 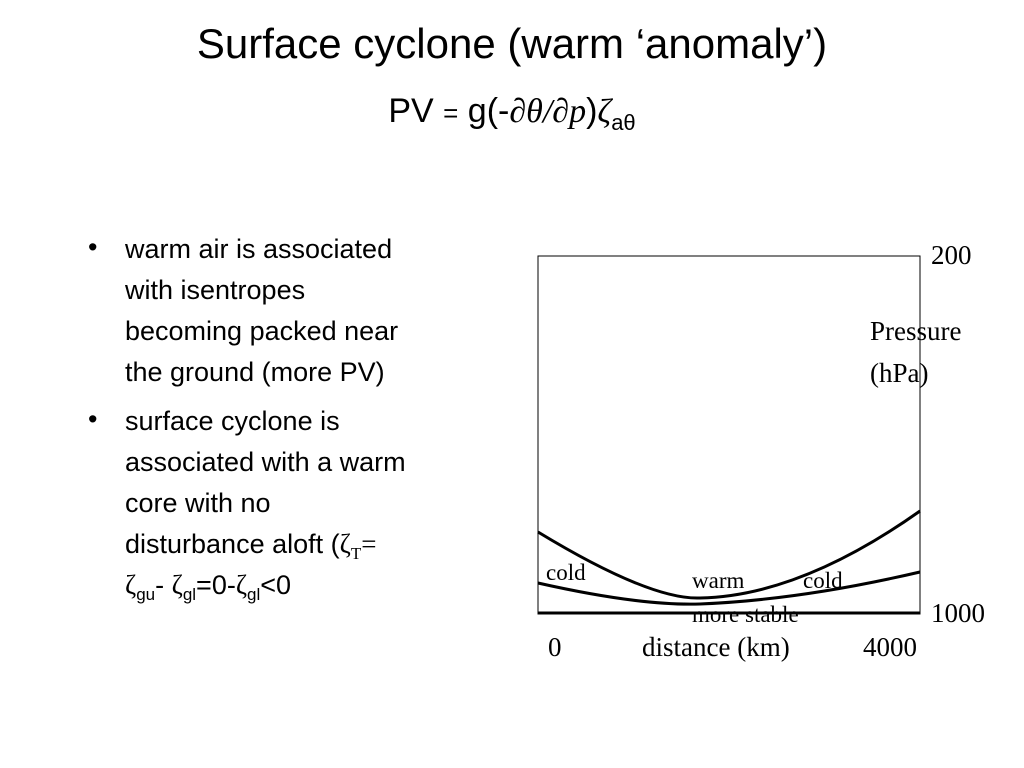 What do you see at coordinates (255, 372) in the screenshot?
I see `bullet-line: the ground (more PV)` at bounding box center [255, 372].